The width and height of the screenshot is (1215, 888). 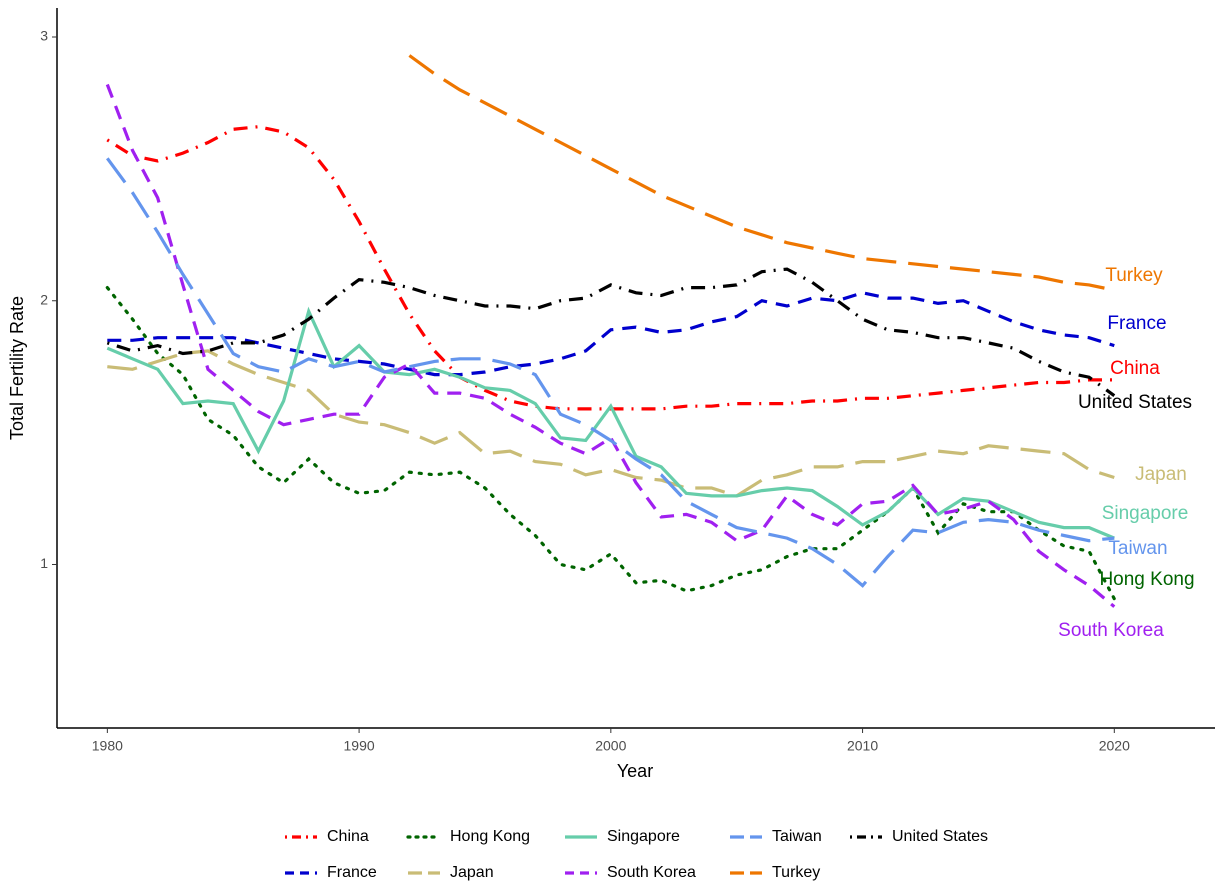 What do you see at coordinates (1134, 275) in the screenshot?
I see `end-label: Turkey` at bounding box center [1134, 275].